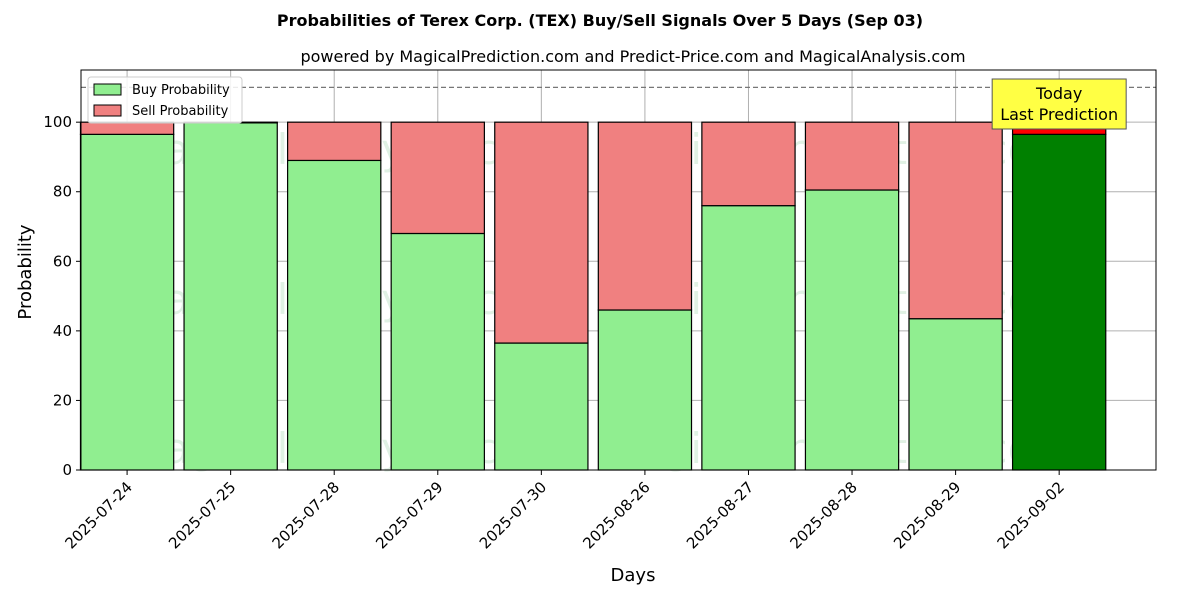 The width and height of the screenshot is (1200, 600). What do you see at coordinates (633, 575) in the screenshot?
I see `x-axis-label: Days` at bounding box center [633, 575].